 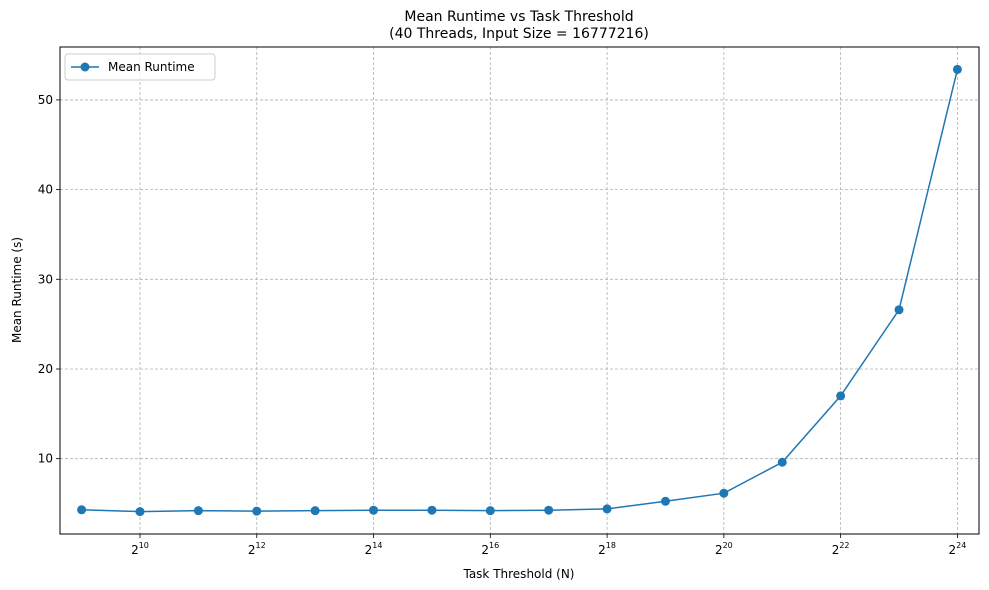 What do you see at coordinates (45, 369) in the screenshot?
I see `y-tick-label: 20` at bounding box center [45, 369].